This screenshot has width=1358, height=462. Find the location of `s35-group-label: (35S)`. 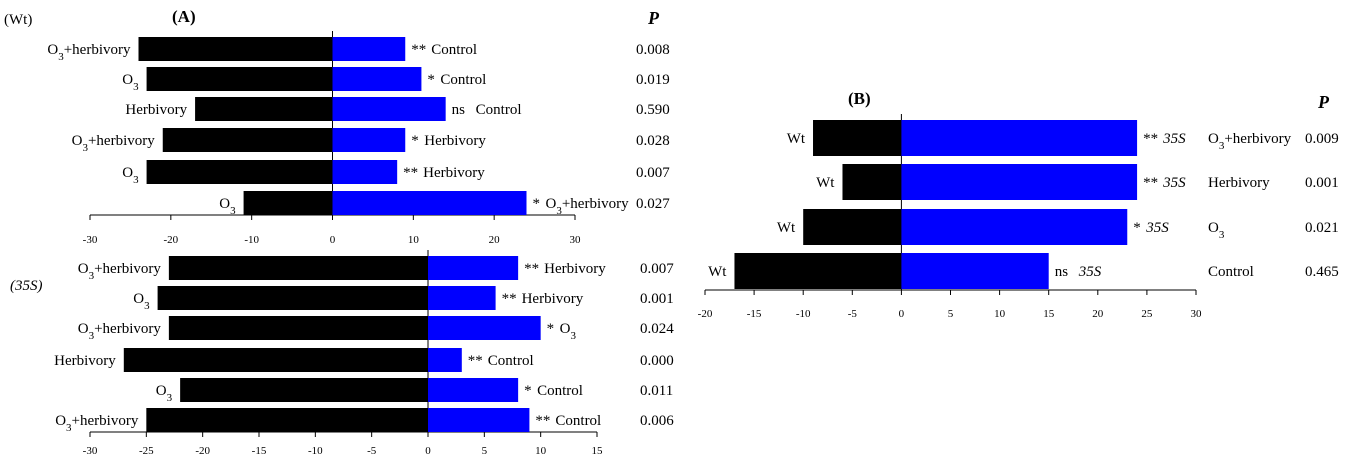

s35-group-label: (35S) is located at coordinates (26, 286).